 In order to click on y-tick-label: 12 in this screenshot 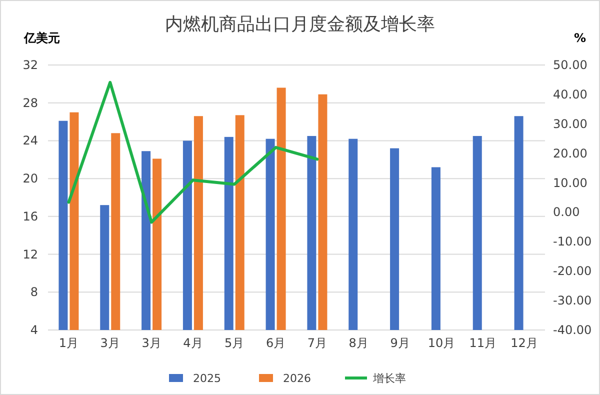, I will do `click(30, 254)`.